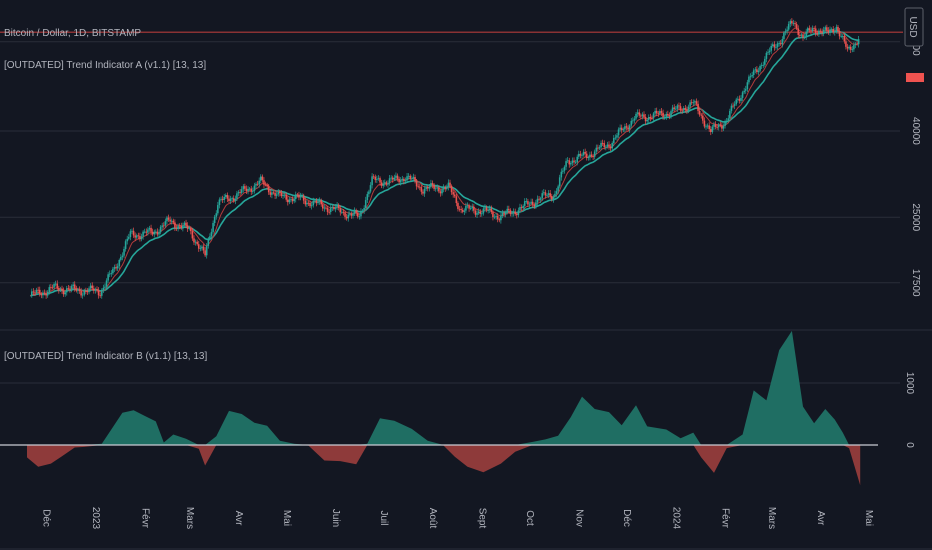 This screenshot has width=932, height=550. I want to click on x-tick-label: 2024, so click(675, 518).